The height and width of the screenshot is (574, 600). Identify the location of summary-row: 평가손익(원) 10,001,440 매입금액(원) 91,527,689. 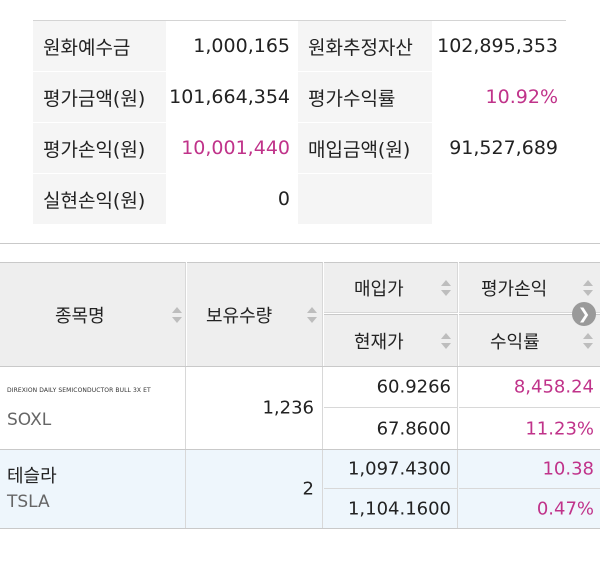
(299, 148).